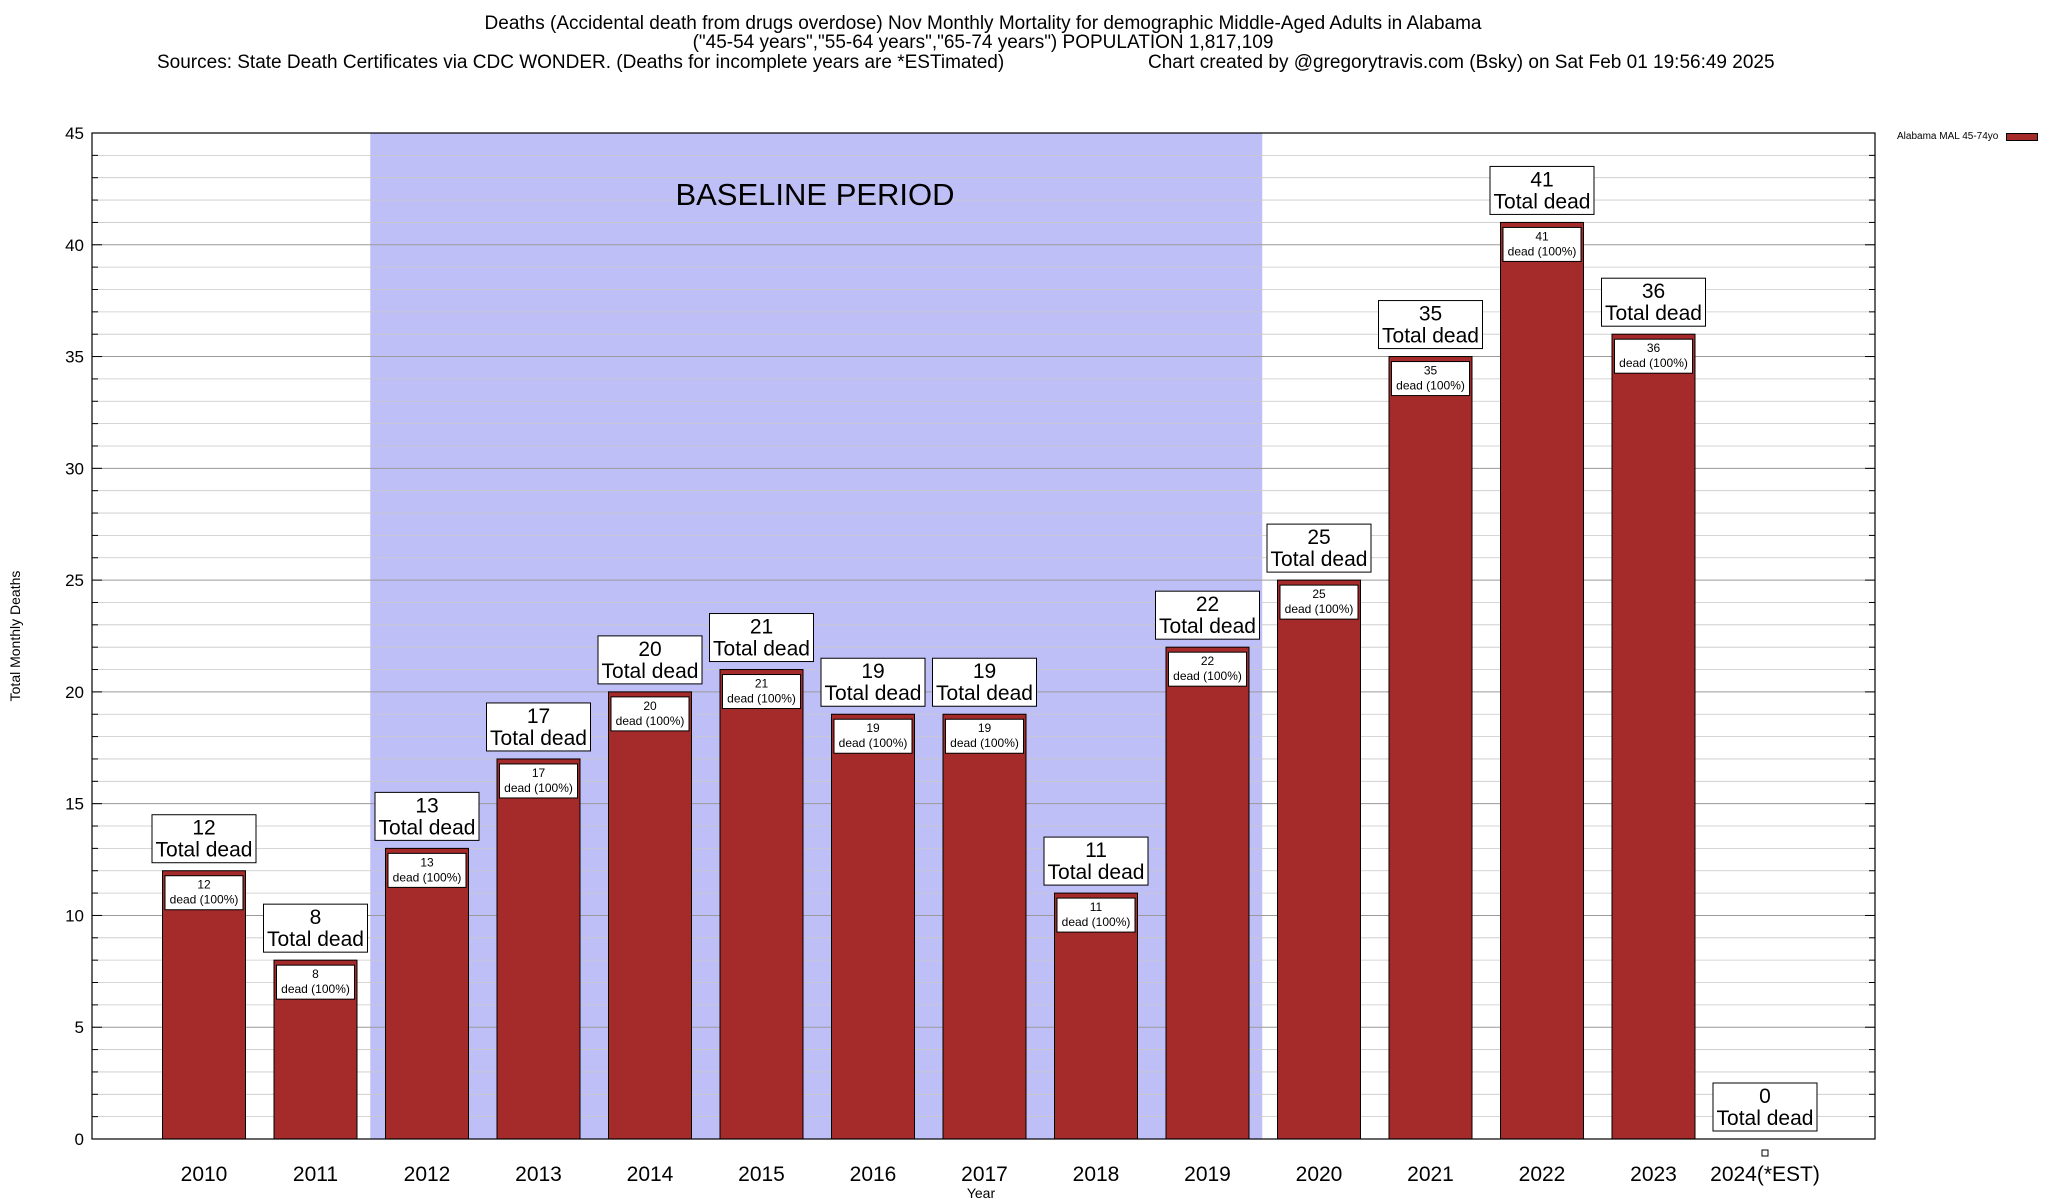  What do you see at coordinates (814, 194) in the screenshot?
I see `baseline-label: BASELINE PERIOD` at bounding box center [814, 194].